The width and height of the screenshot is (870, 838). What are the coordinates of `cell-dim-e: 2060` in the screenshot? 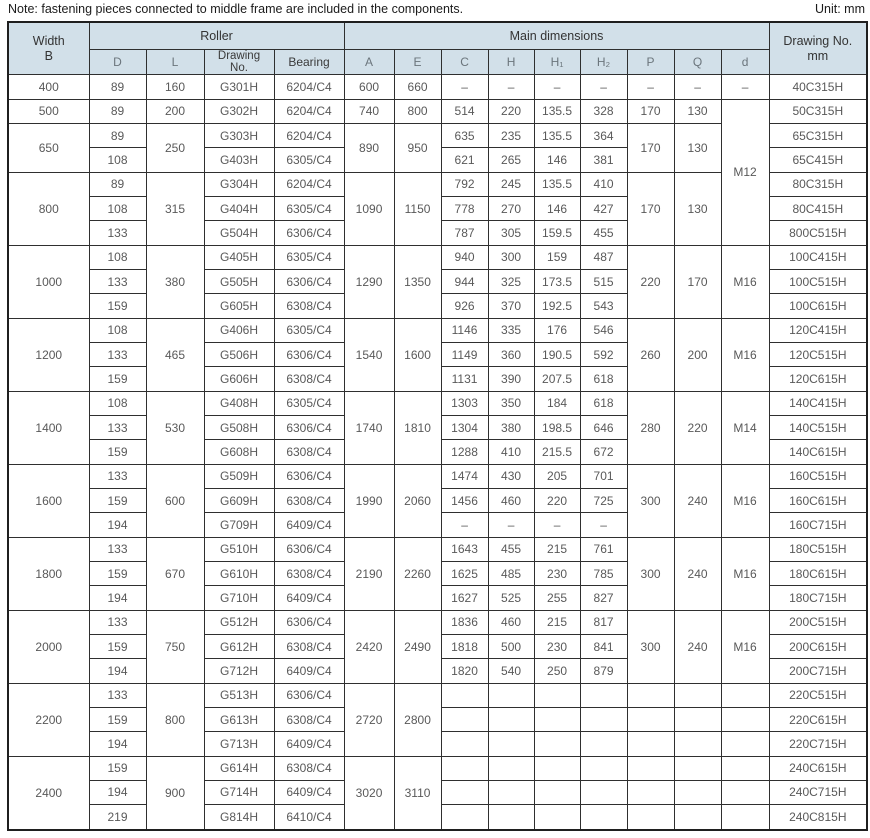 It's located at (417, 500).